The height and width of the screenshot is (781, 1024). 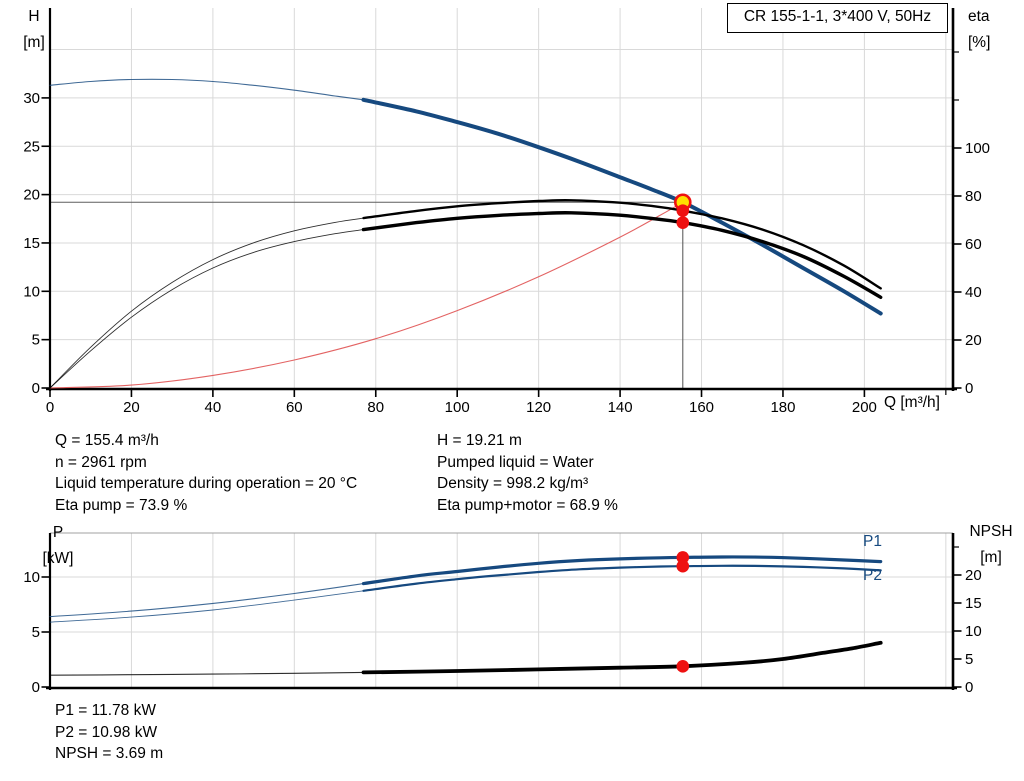 I want to click on tick-label: 30, so click(x=31, y=98).